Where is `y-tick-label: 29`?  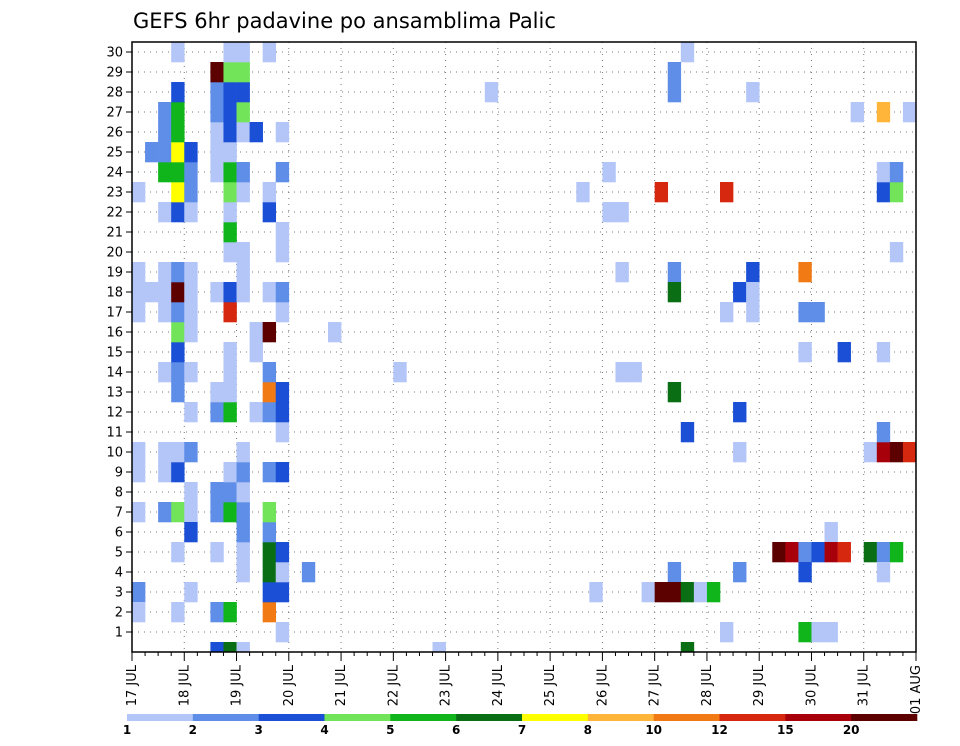 y-tick-label: 29 is located at coordinates (114, 73).